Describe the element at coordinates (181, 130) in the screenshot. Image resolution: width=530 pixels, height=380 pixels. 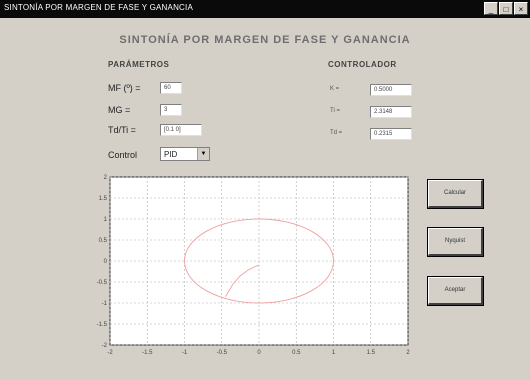
I see `td-ti-field: [0.1 0]` at that location.